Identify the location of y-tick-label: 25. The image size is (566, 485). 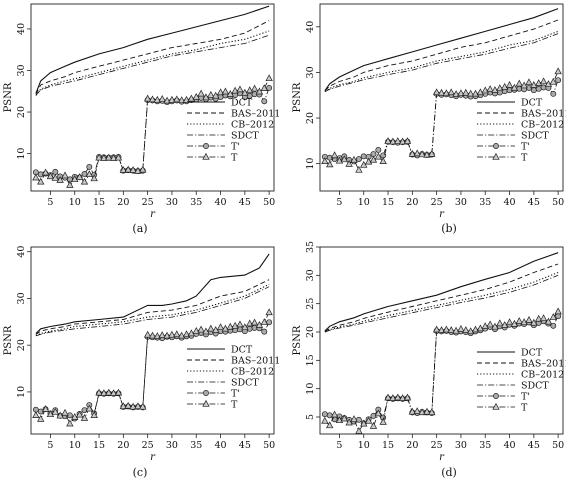
(310, 304).